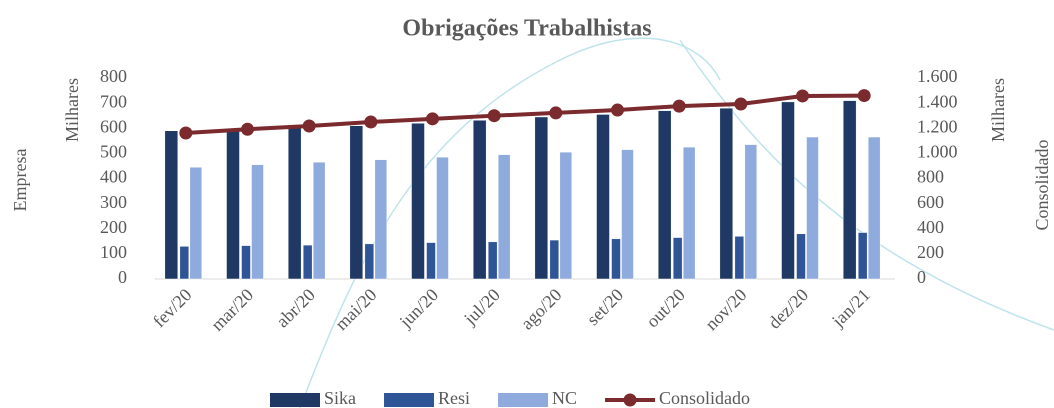  Describe the element at coordinates (113, 101) in the screenshot. I see `y-tick-label: 700` at that location.